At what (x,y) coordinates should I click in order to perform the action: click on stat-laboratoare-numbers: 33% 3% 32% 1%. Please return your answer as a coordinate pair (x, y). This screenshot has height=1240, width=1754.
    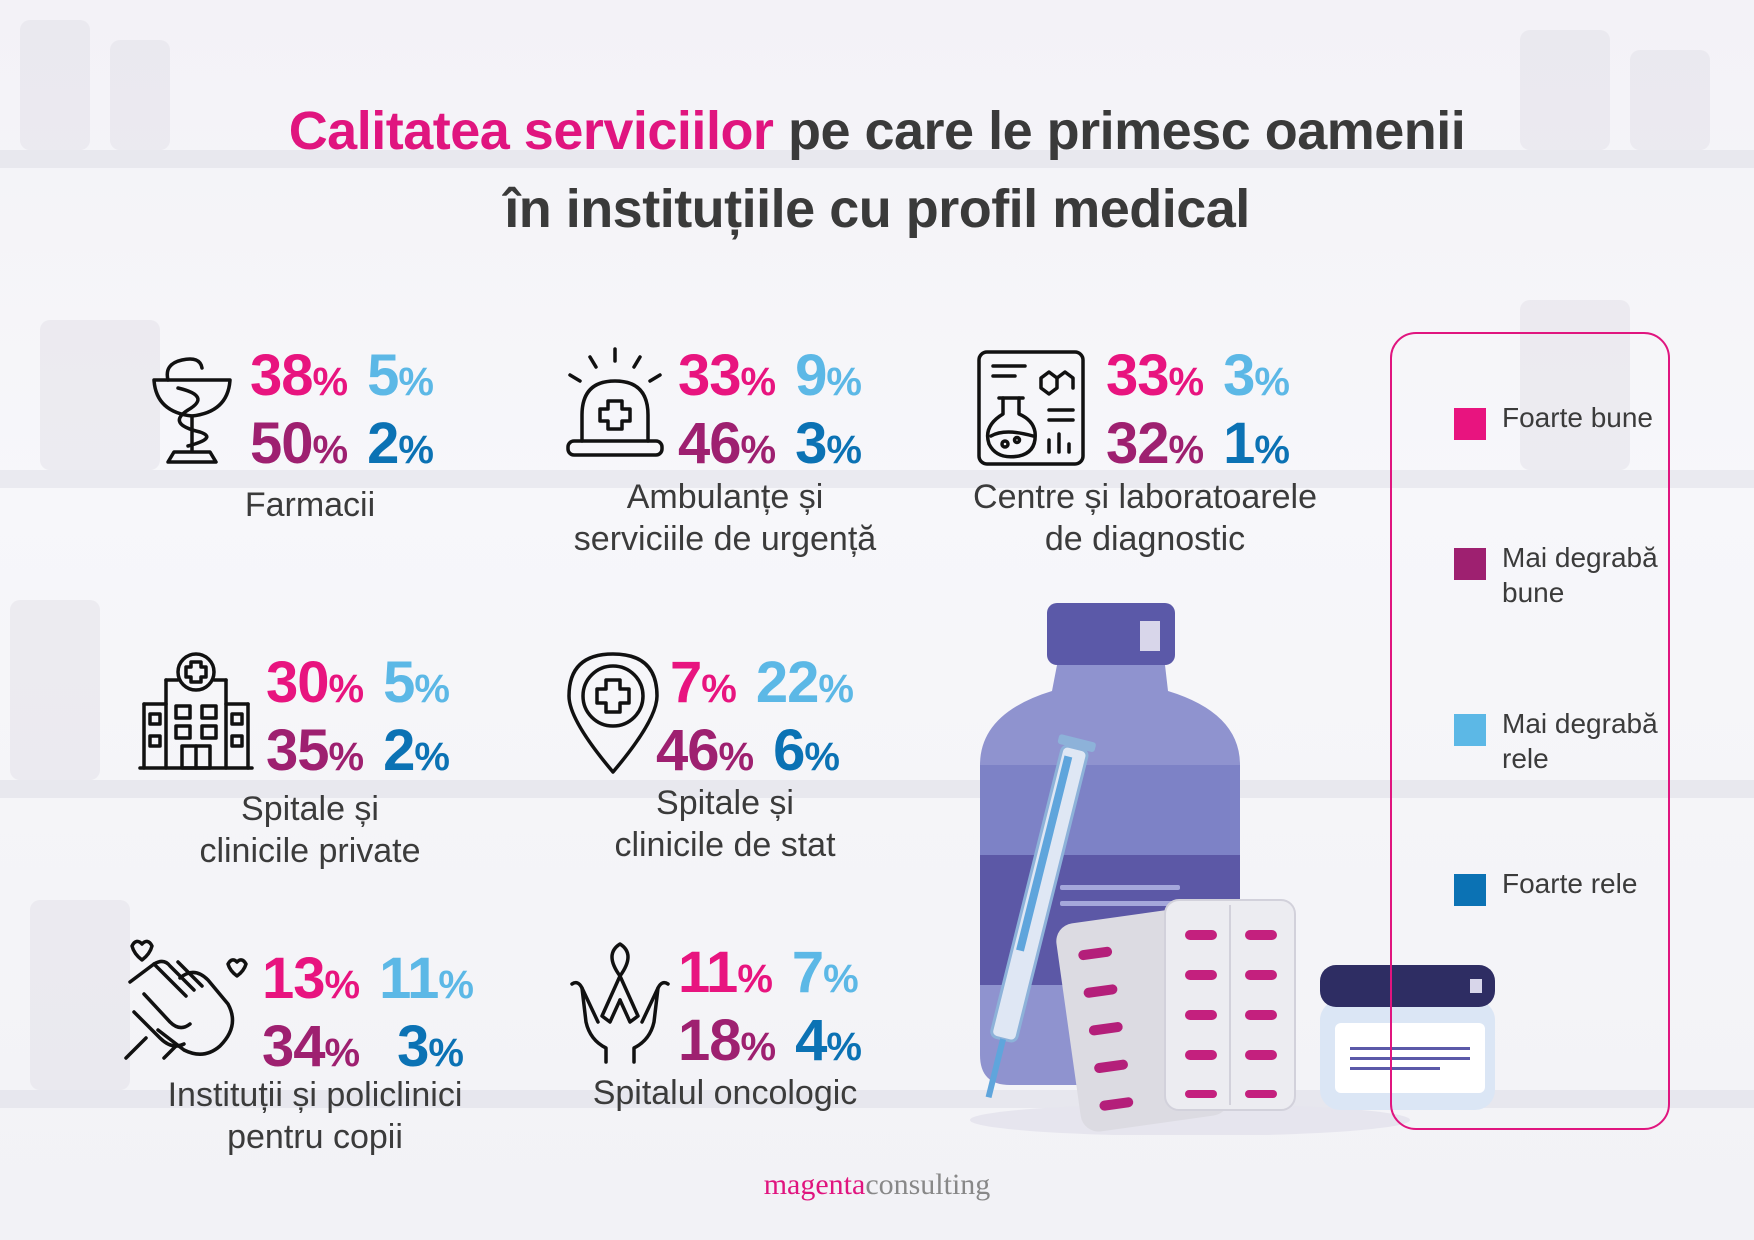
    Looking at the image, I should click on (1198, 412).